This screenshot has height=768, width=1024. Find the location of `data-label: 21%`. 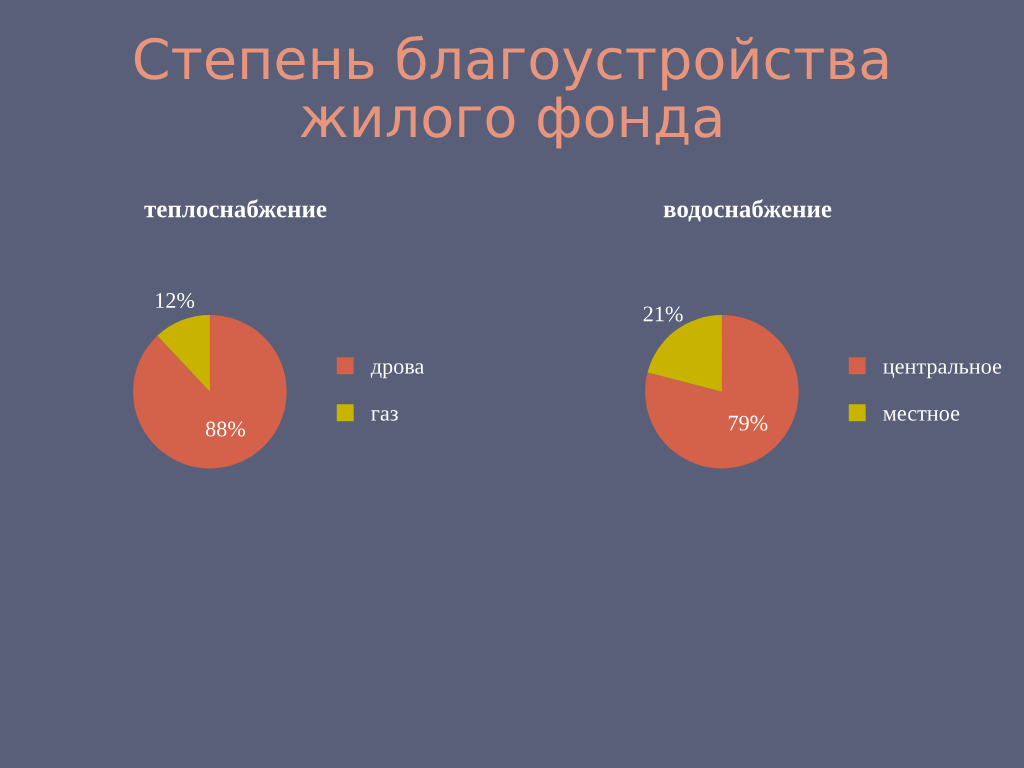

data-label: 21% is located at coordinates (663, 314).